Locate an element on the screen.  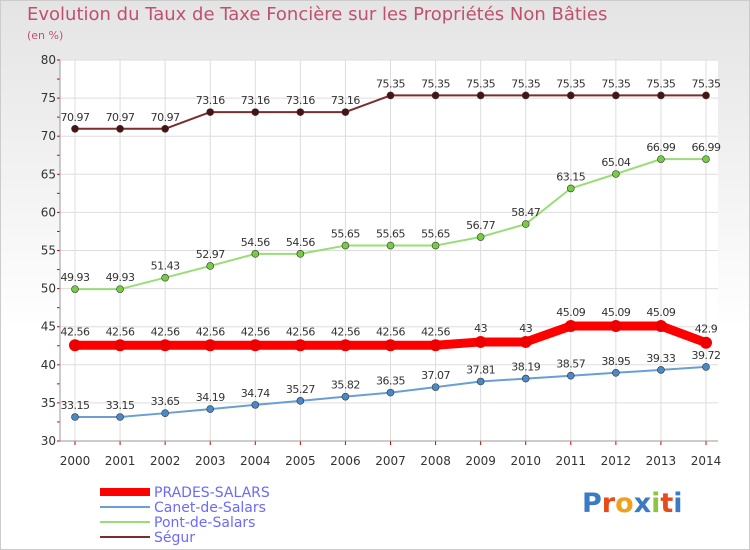
x-tick-label: 2014 is located at coordinates (706, 461).